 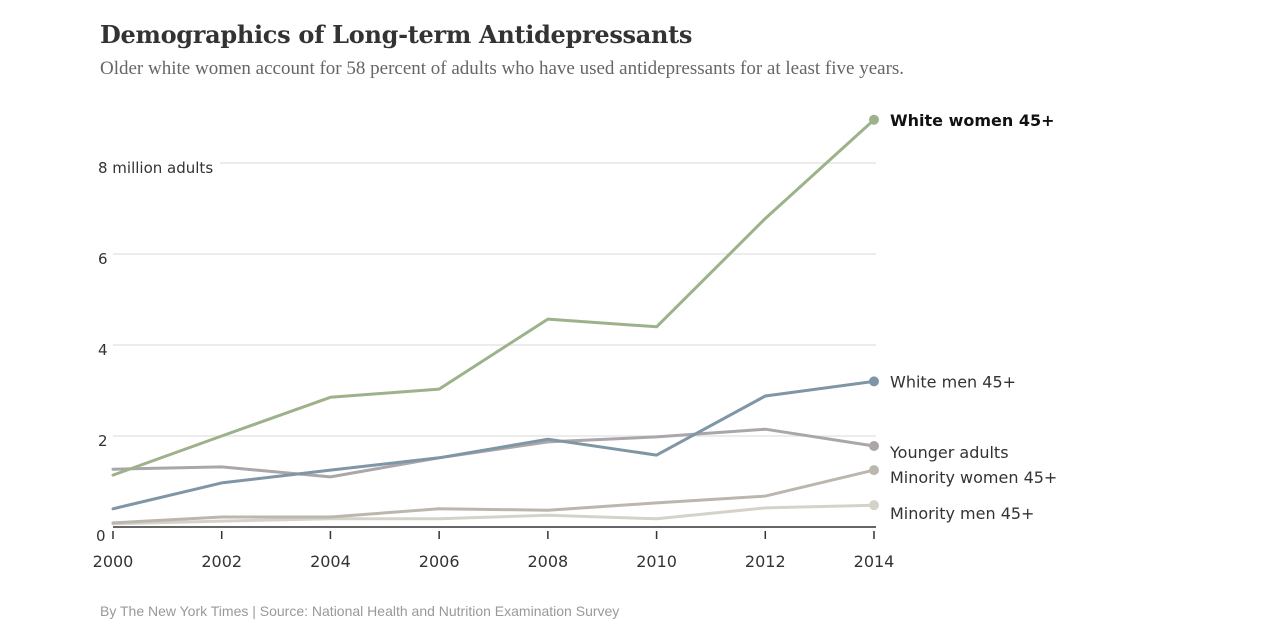 I want to click on series-label-minority-men-45: Minority men 45+, so click(x=962, y=513).